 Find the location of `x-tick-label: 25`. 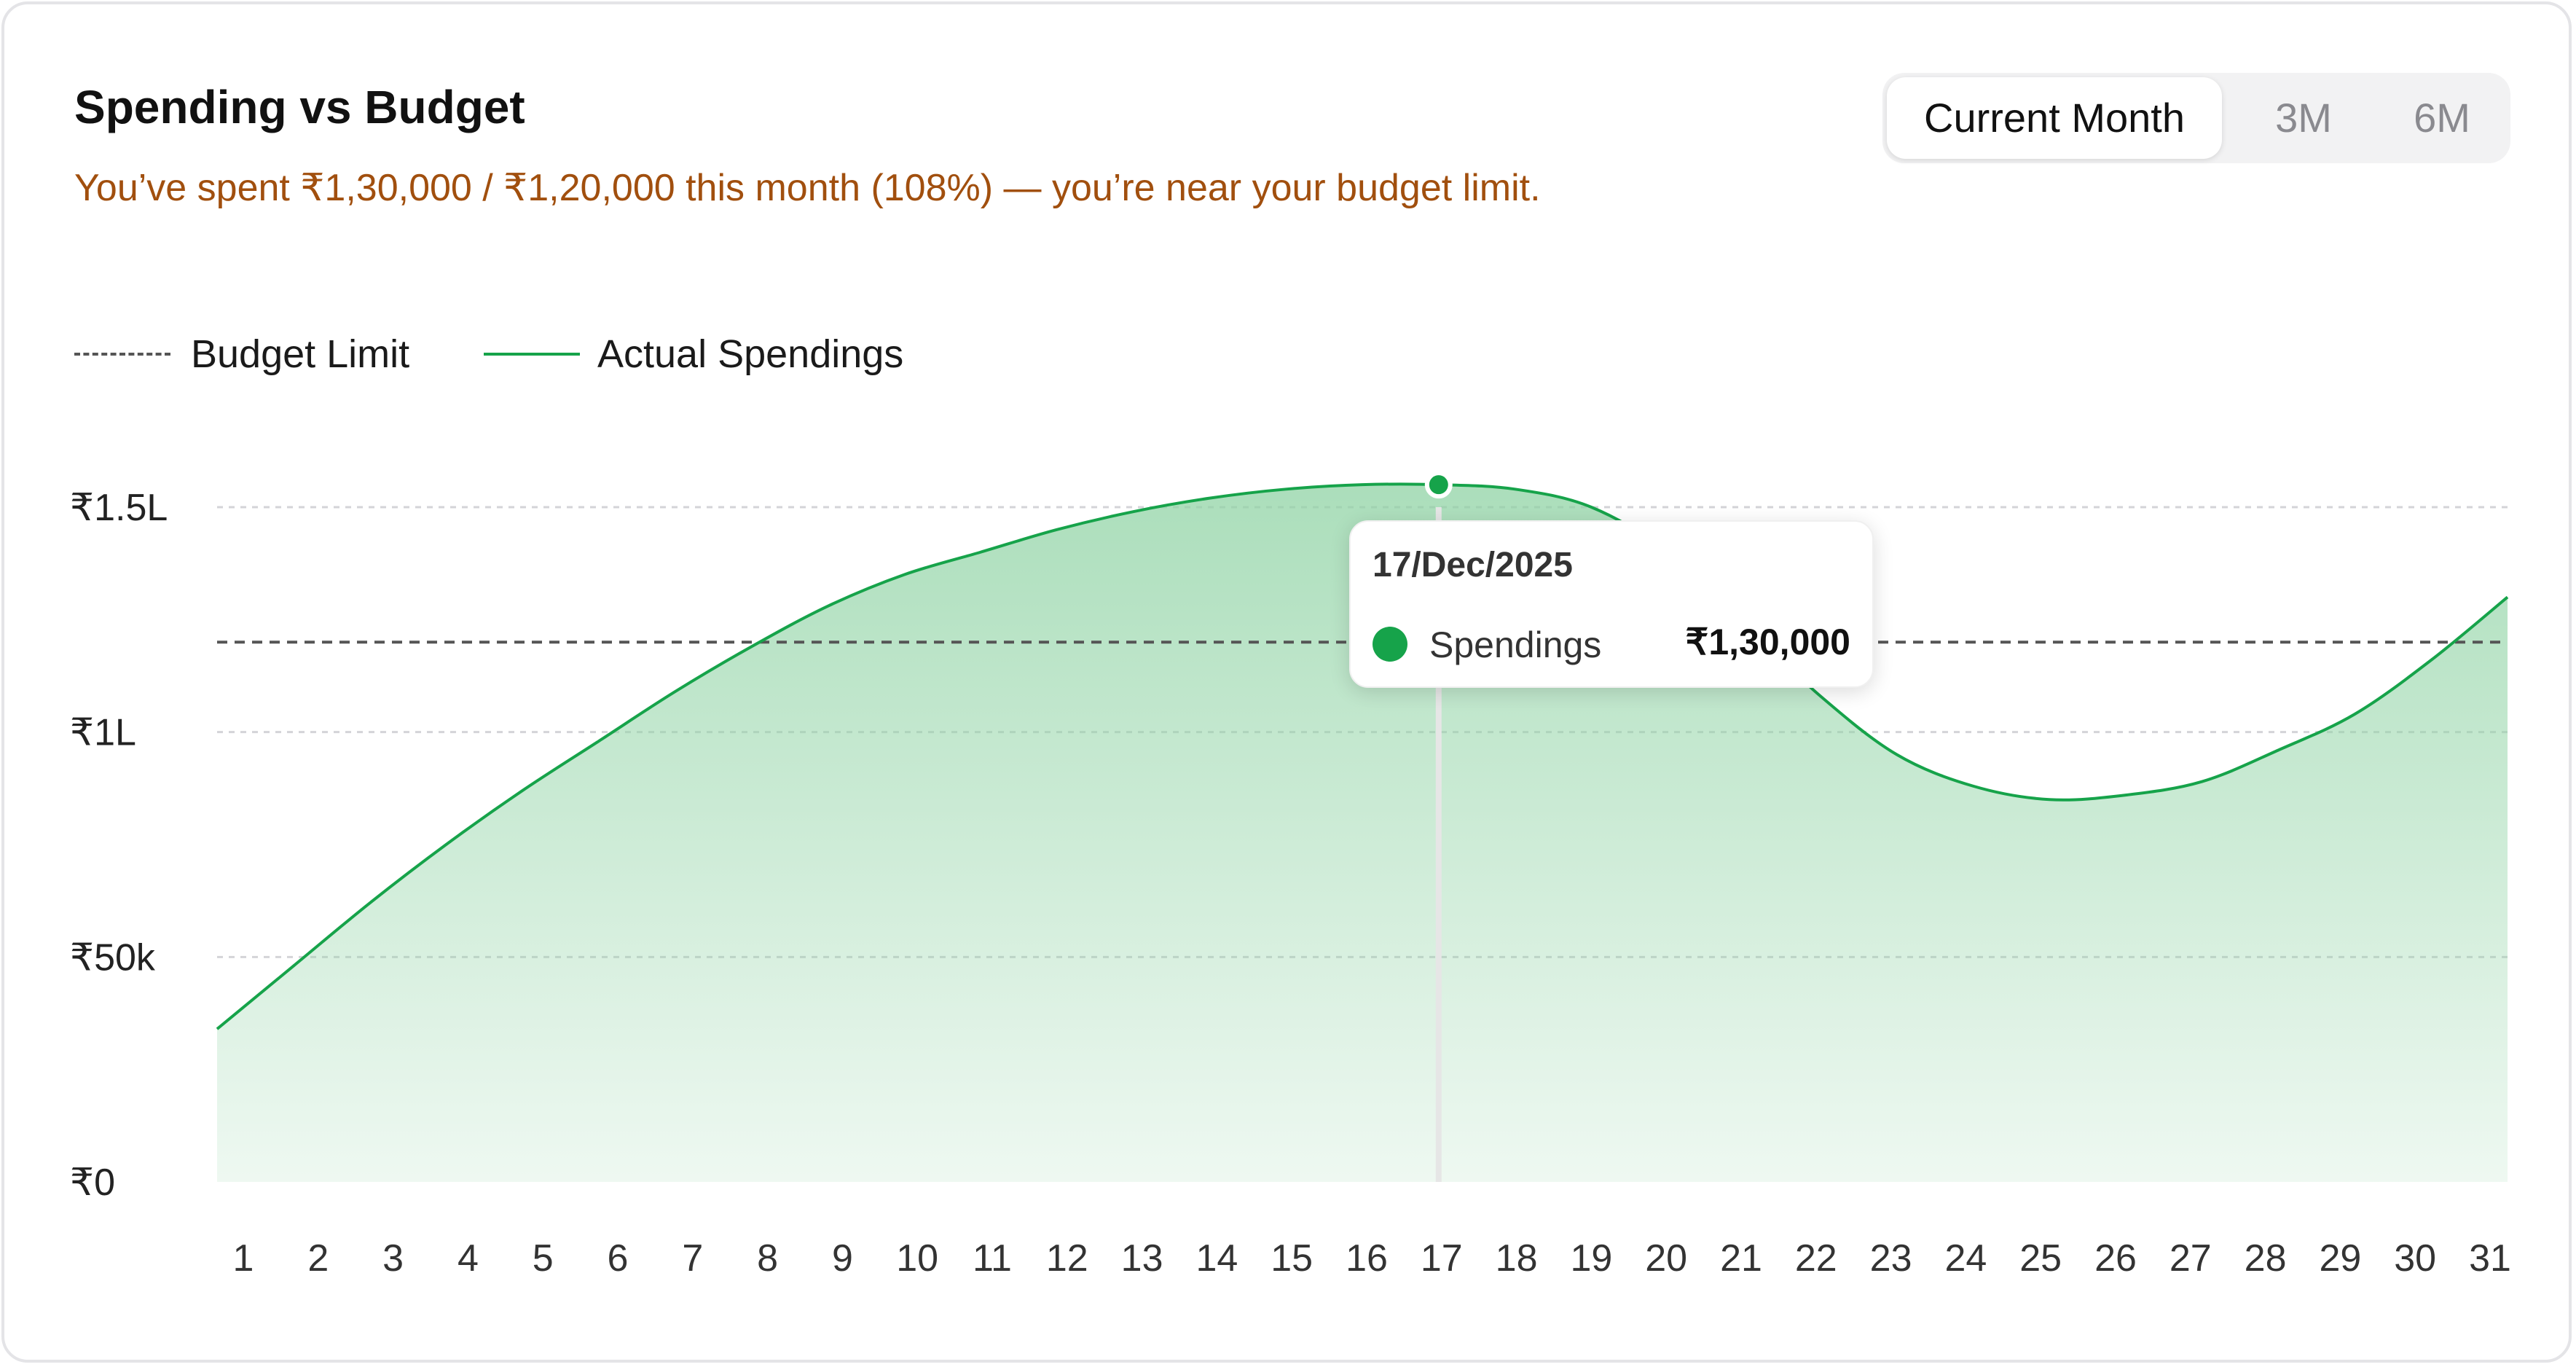

x-tick-label: 25 is located at coordinates (2040, 1258).